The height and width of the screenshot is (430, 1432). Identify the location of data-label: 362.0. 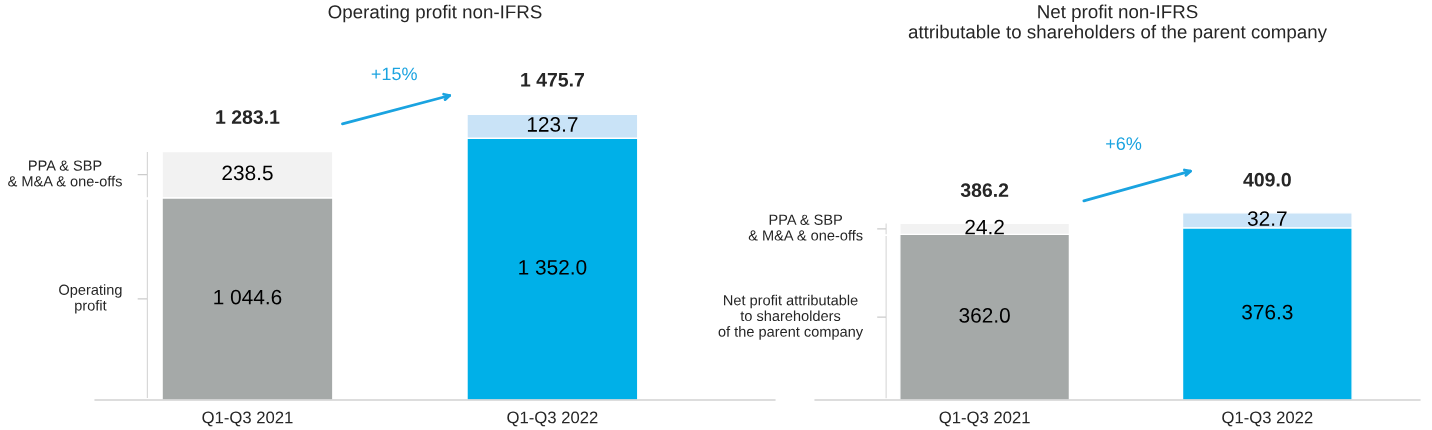
(984, 315).